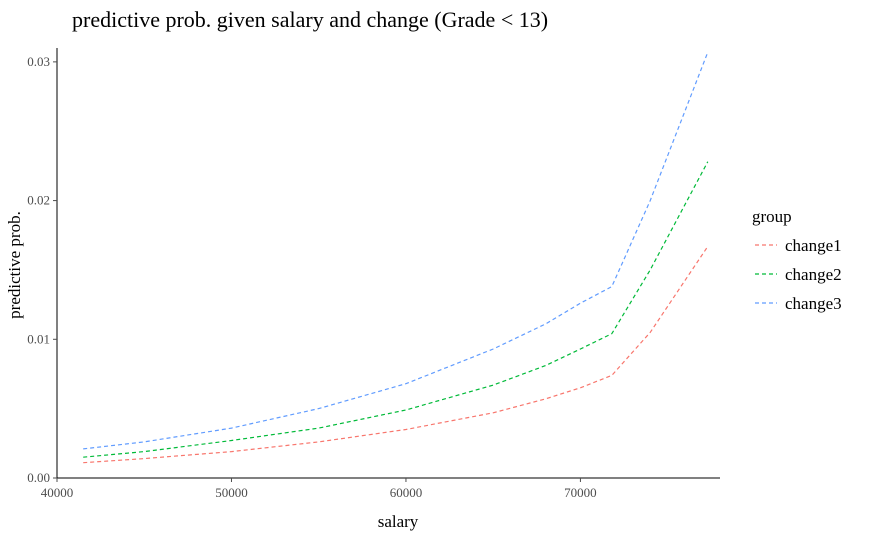  What do you see at coordinates (772, 216) in the screenshot?
I see `legend-title: group` at bounding box center [772, 216].